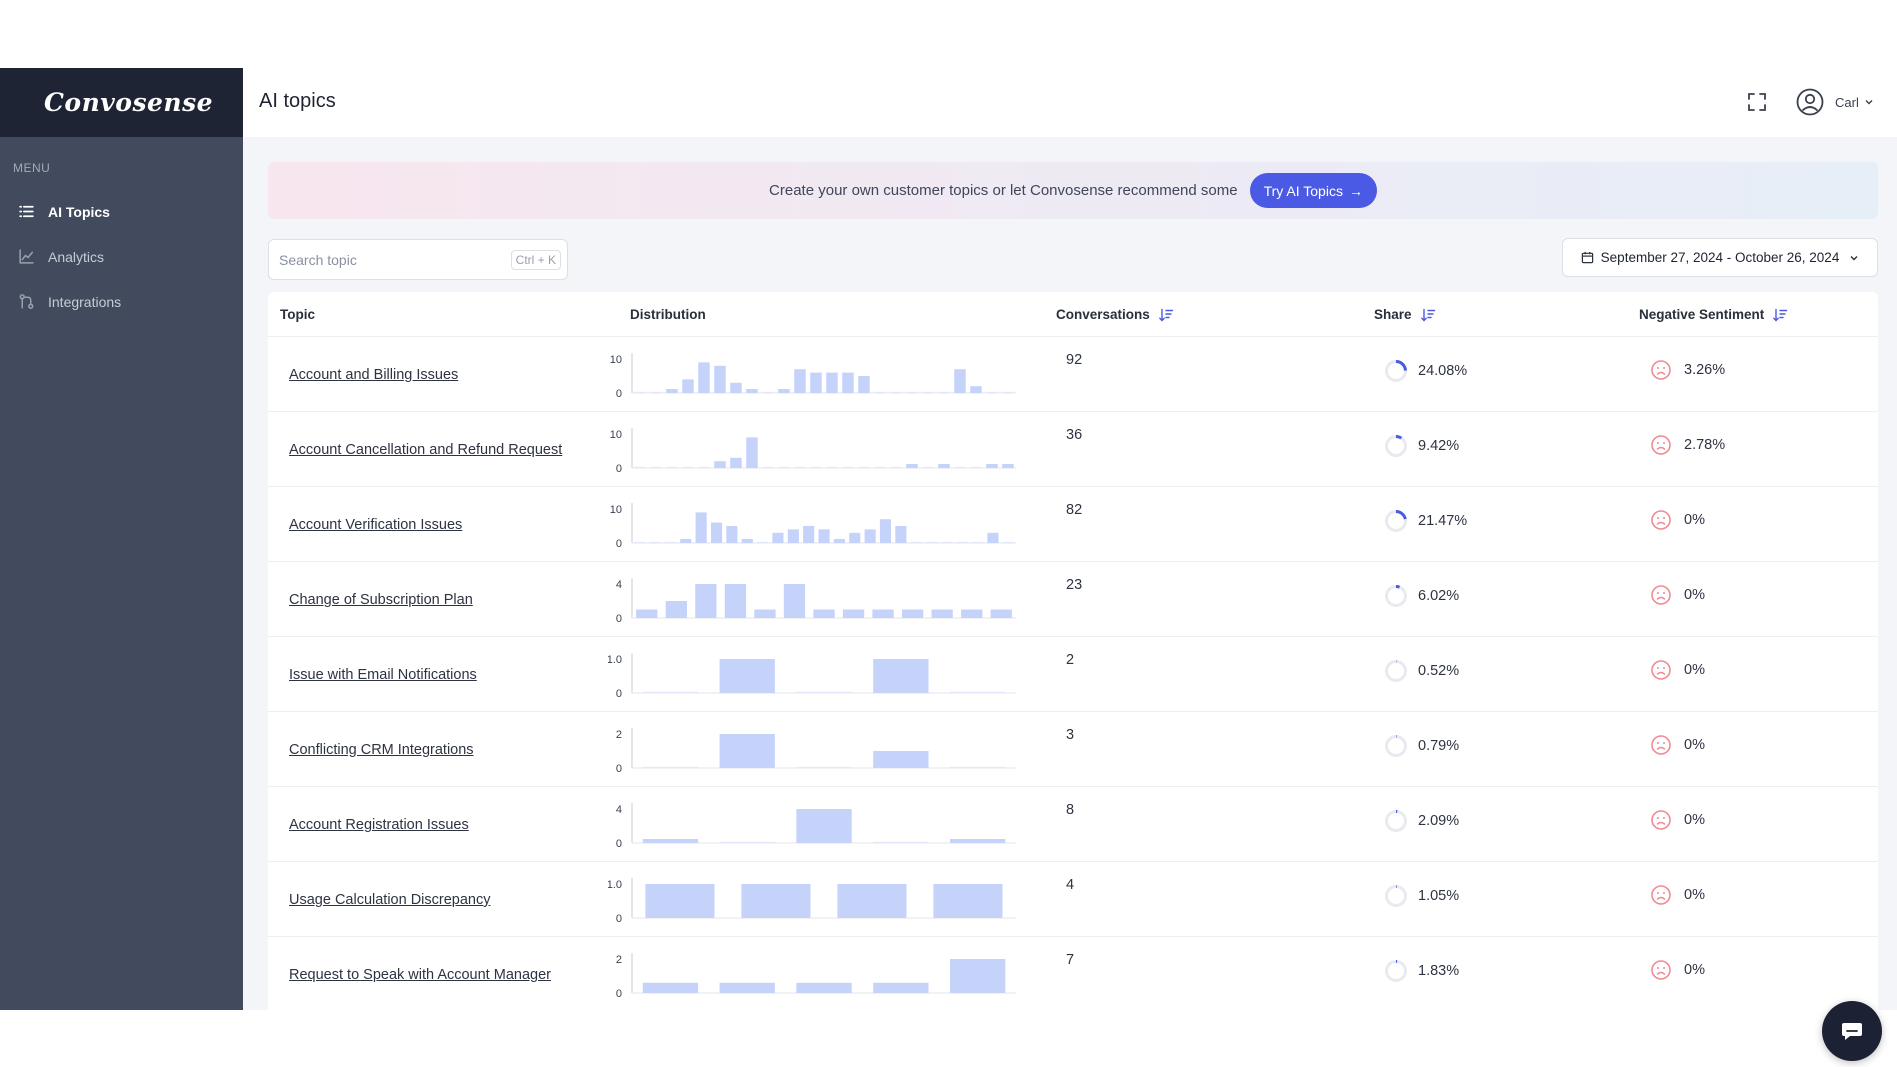  I want to click on column-header-topic: Topic, so click(297, 314).